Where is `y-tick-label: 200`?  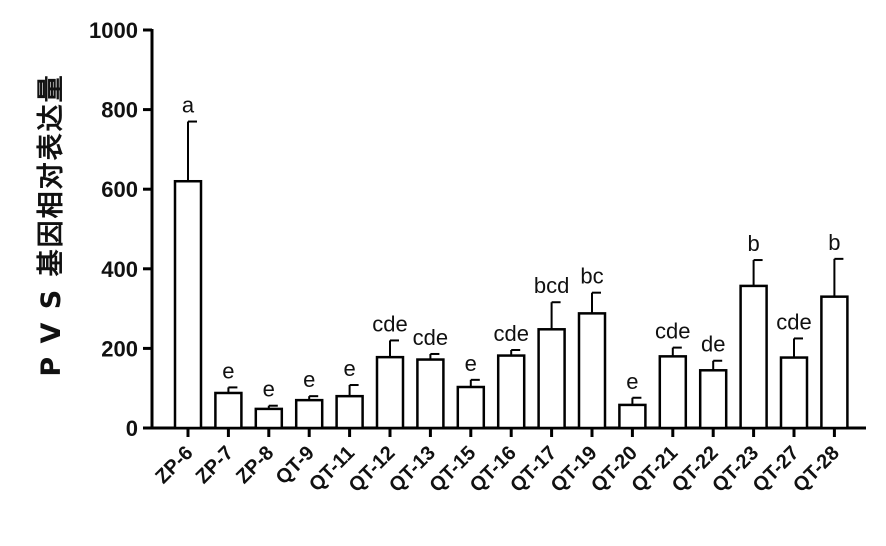
y-tick-label: 200 is located at coordinates (119, 348).